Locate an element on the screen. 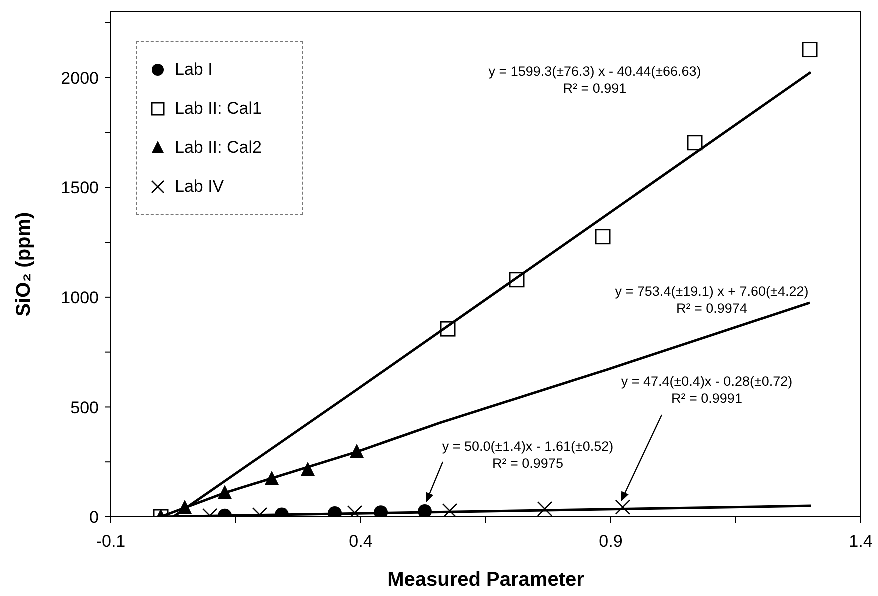 This screenshot has height=596, width=878. x-tick-label: -0.1 is located at coordinates (111, 542).